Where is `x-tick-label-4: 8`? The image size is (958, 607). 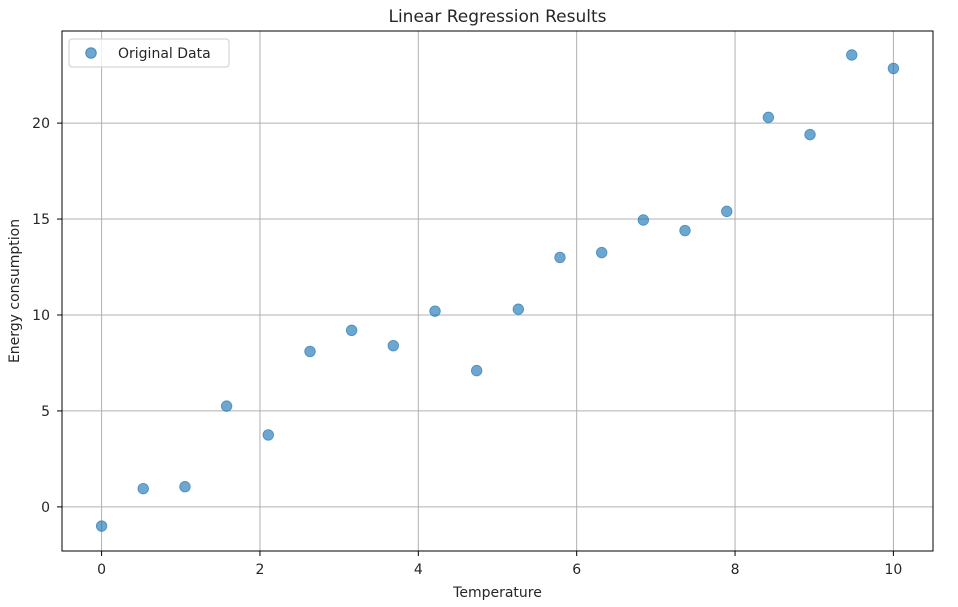
x-tick-label-4: 8 is located at coordinates (735, 570).